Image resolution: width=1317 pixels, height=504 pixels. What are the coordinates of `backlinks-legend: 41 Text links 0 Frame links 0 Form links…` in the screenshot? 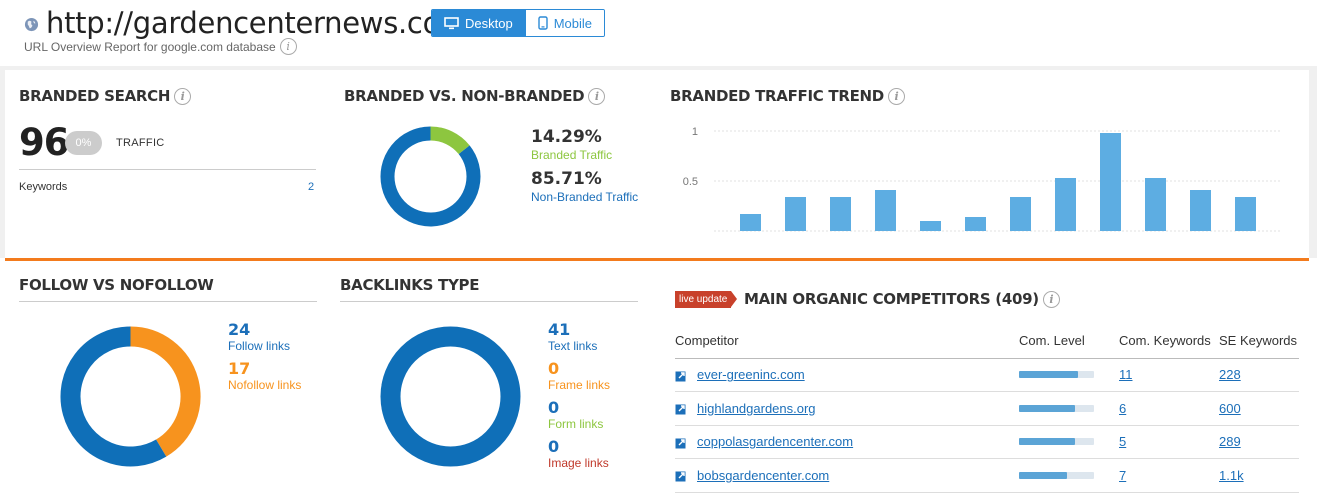 It's located at (579, 395).